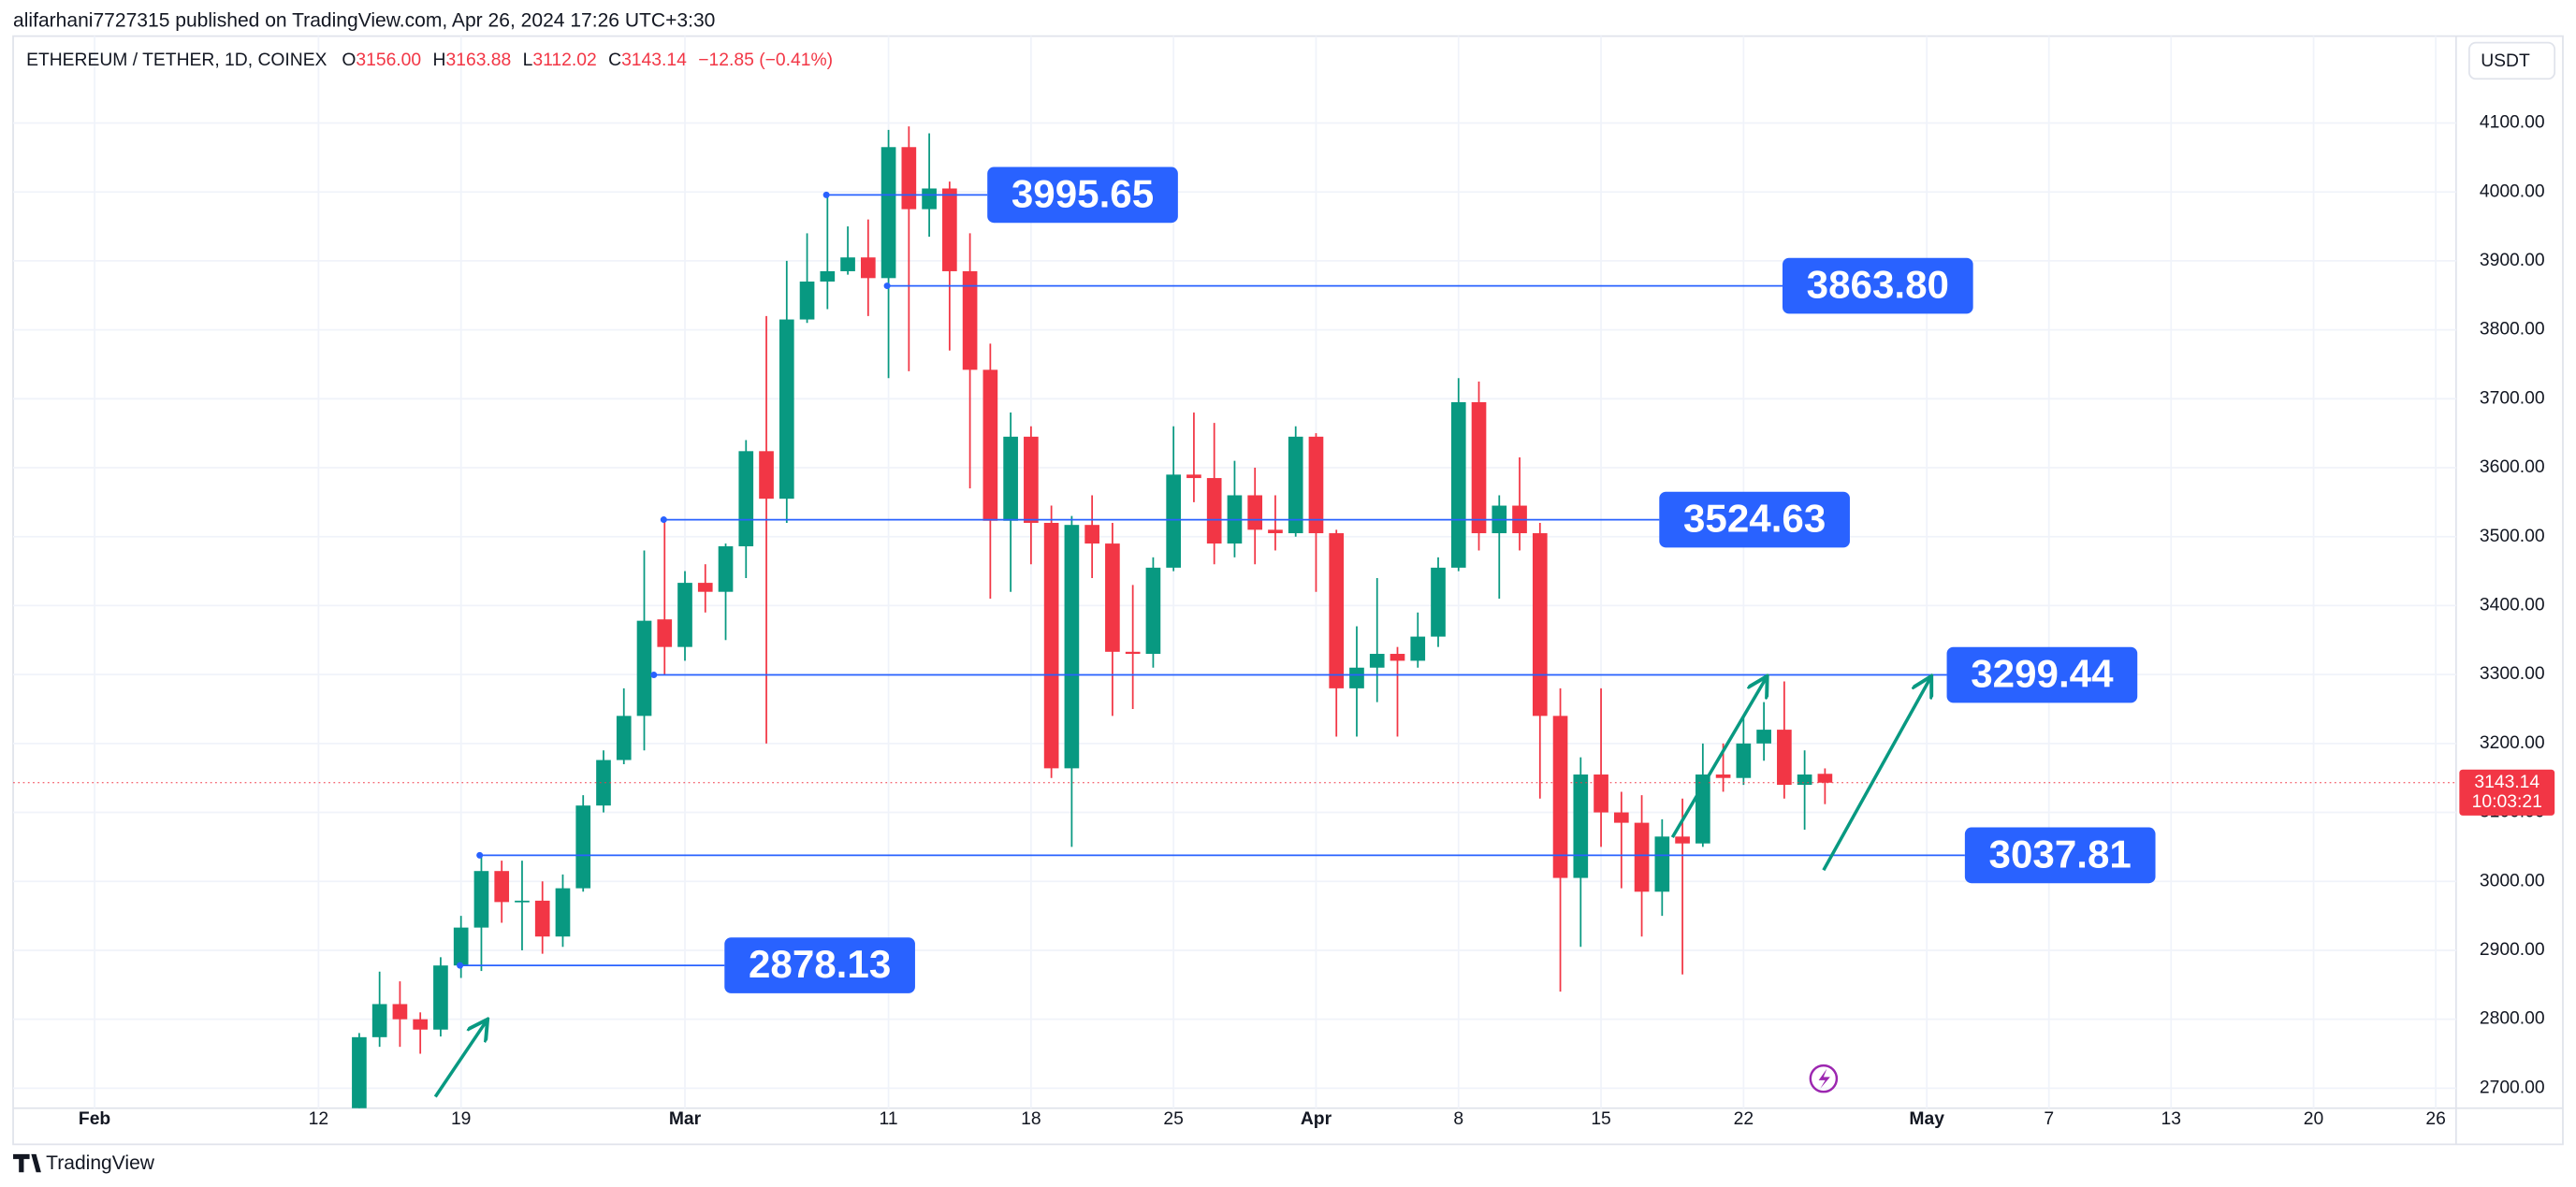  I want to click on x-tick-label: 26, so click(2435, 1119).